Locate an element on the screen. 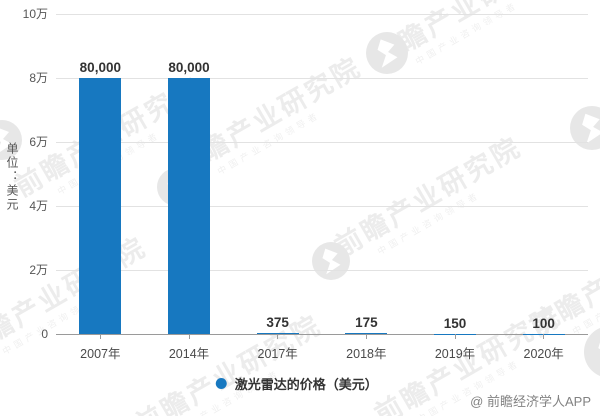  legend: 激光雷达的价格（美元） is located at coordinates (296, 383).